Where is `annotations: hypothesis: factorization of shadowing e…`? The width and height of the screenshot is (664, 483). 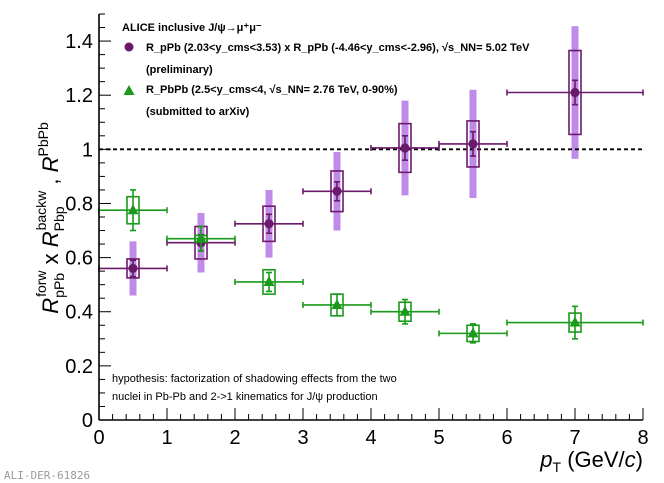 annotations: hypothesis: factorization of shadowing e… is located at coordinates (200, 427).